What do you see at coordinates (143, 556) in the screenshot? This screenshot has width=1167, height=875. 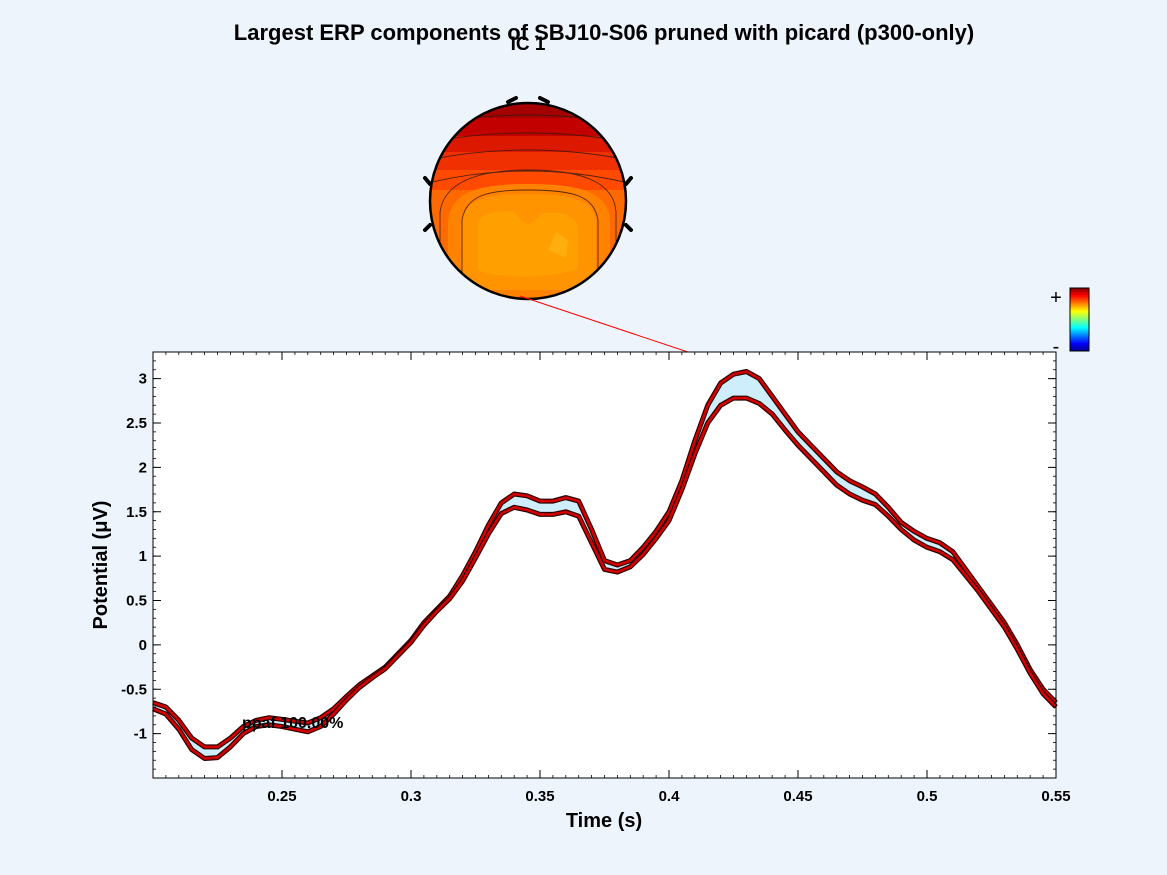 I see `y-tick-label: 1` at bounding box center [143, 556].